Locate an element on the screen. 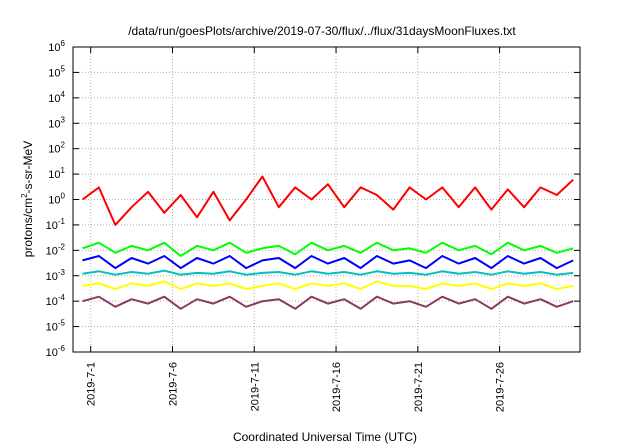 The width and height of the screenshot is (640, 448). y-tick-label: 10⁻⁵ is located at coordinates (56, 326).